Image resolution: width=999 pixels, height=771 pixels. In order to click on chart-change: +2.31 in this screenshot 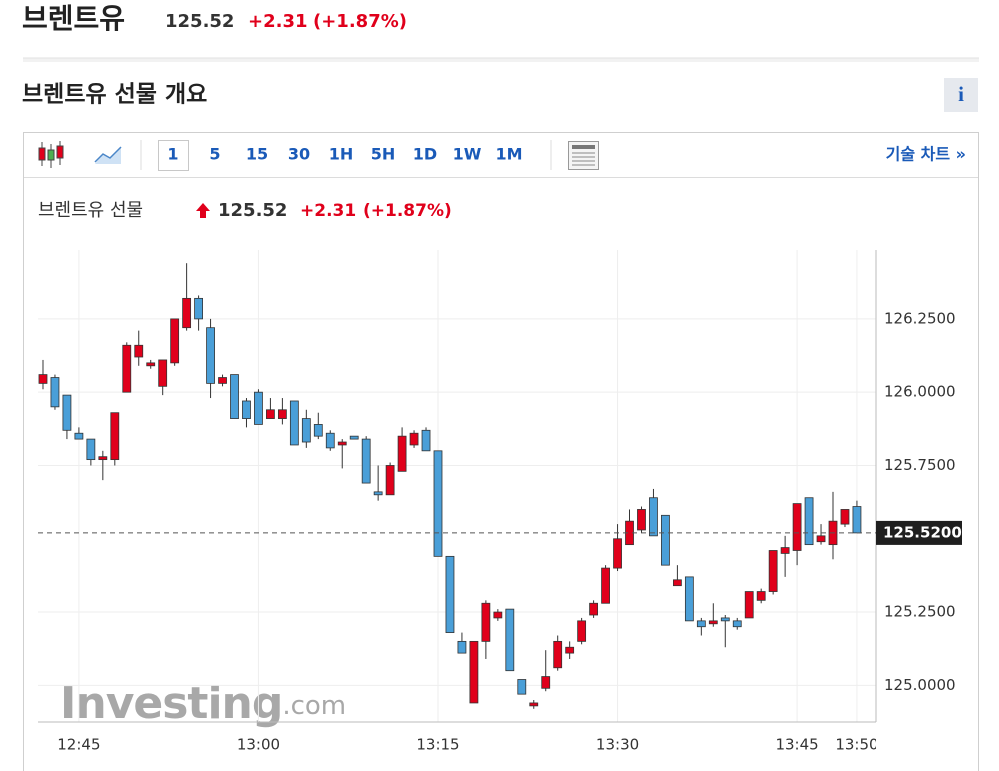, I will do `click(328, 211)`.